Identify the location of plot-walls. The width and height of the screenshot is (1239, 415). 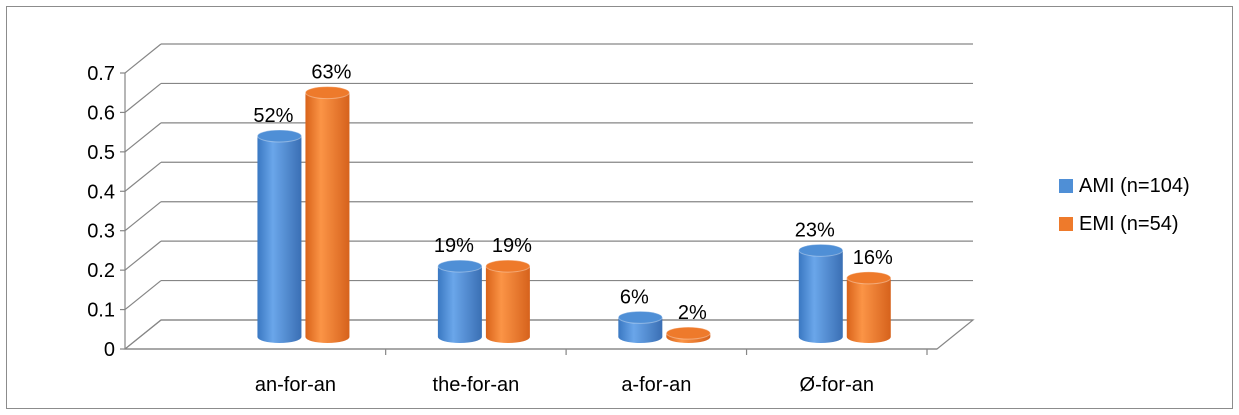
(549, 334).